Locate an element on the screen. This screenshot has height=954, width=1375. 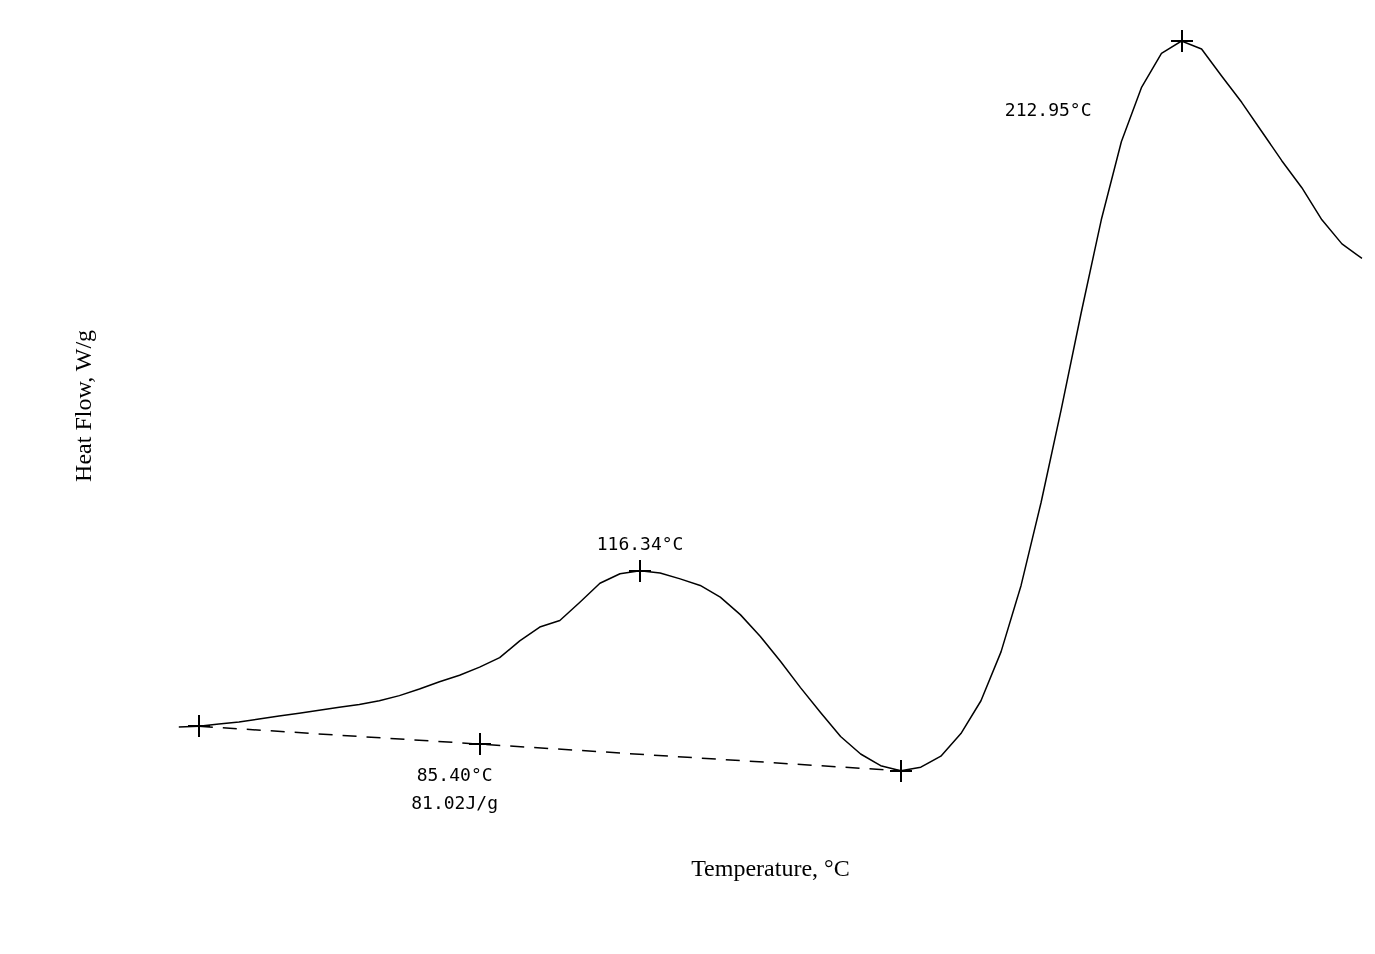
x-axis-title: Temperature, °C is located at coordinates (770, 867).